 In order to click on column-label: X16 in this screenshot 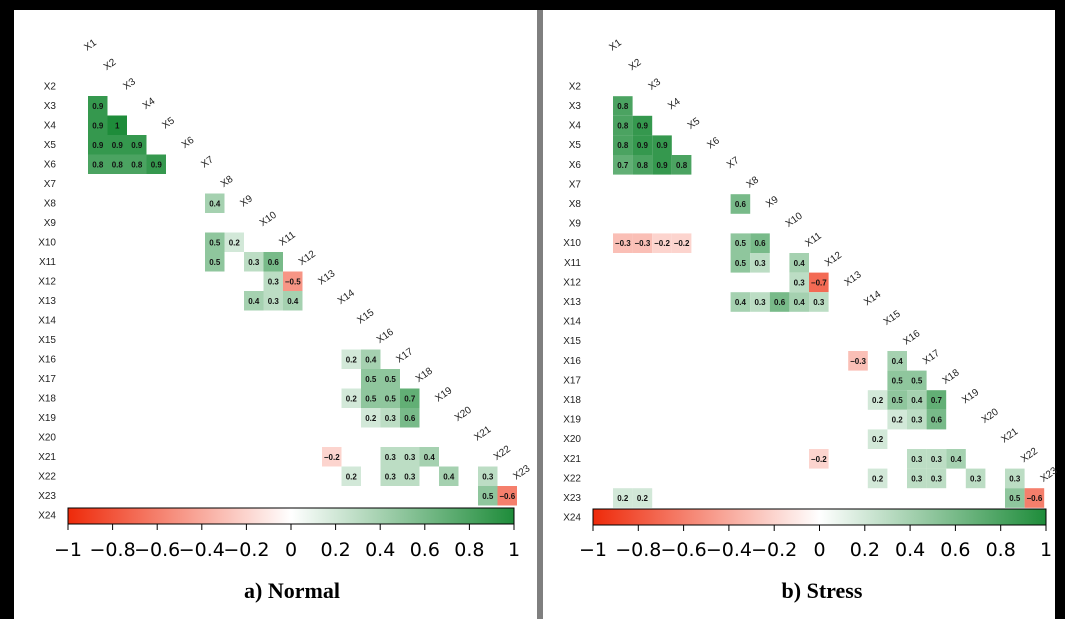, I will do `click(385, 335)`.